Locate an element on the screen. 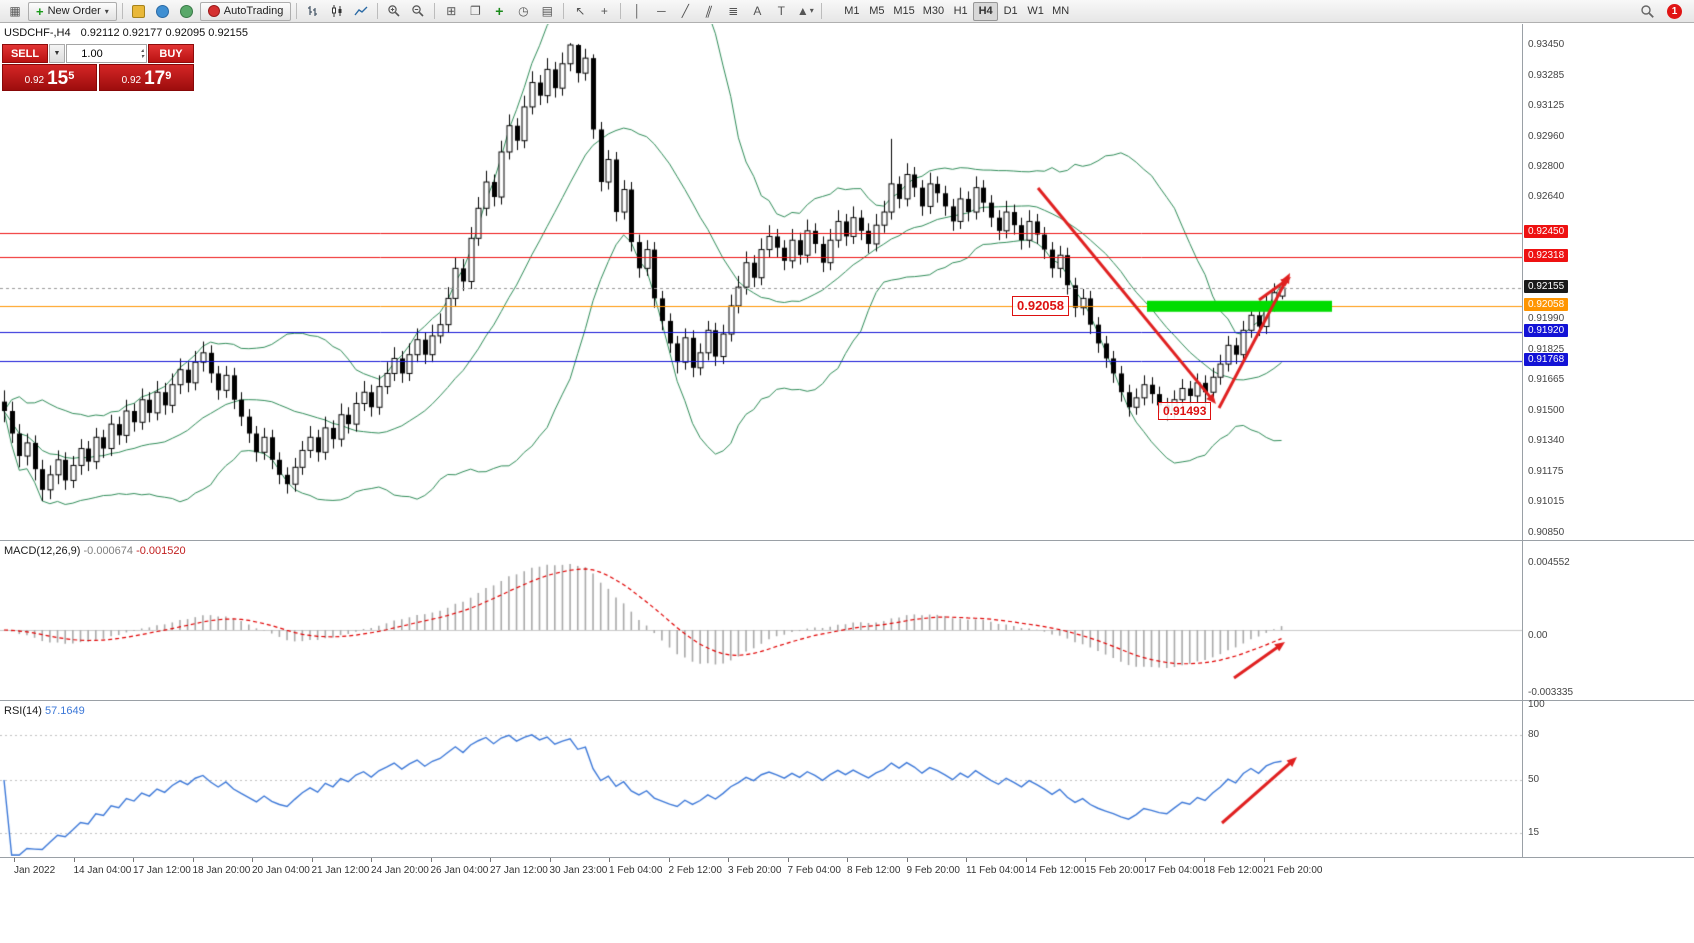 The height and width of the screenshot is (943, 1694). cascade-windows-icon: ❐ is located at coordinates (475, 11).